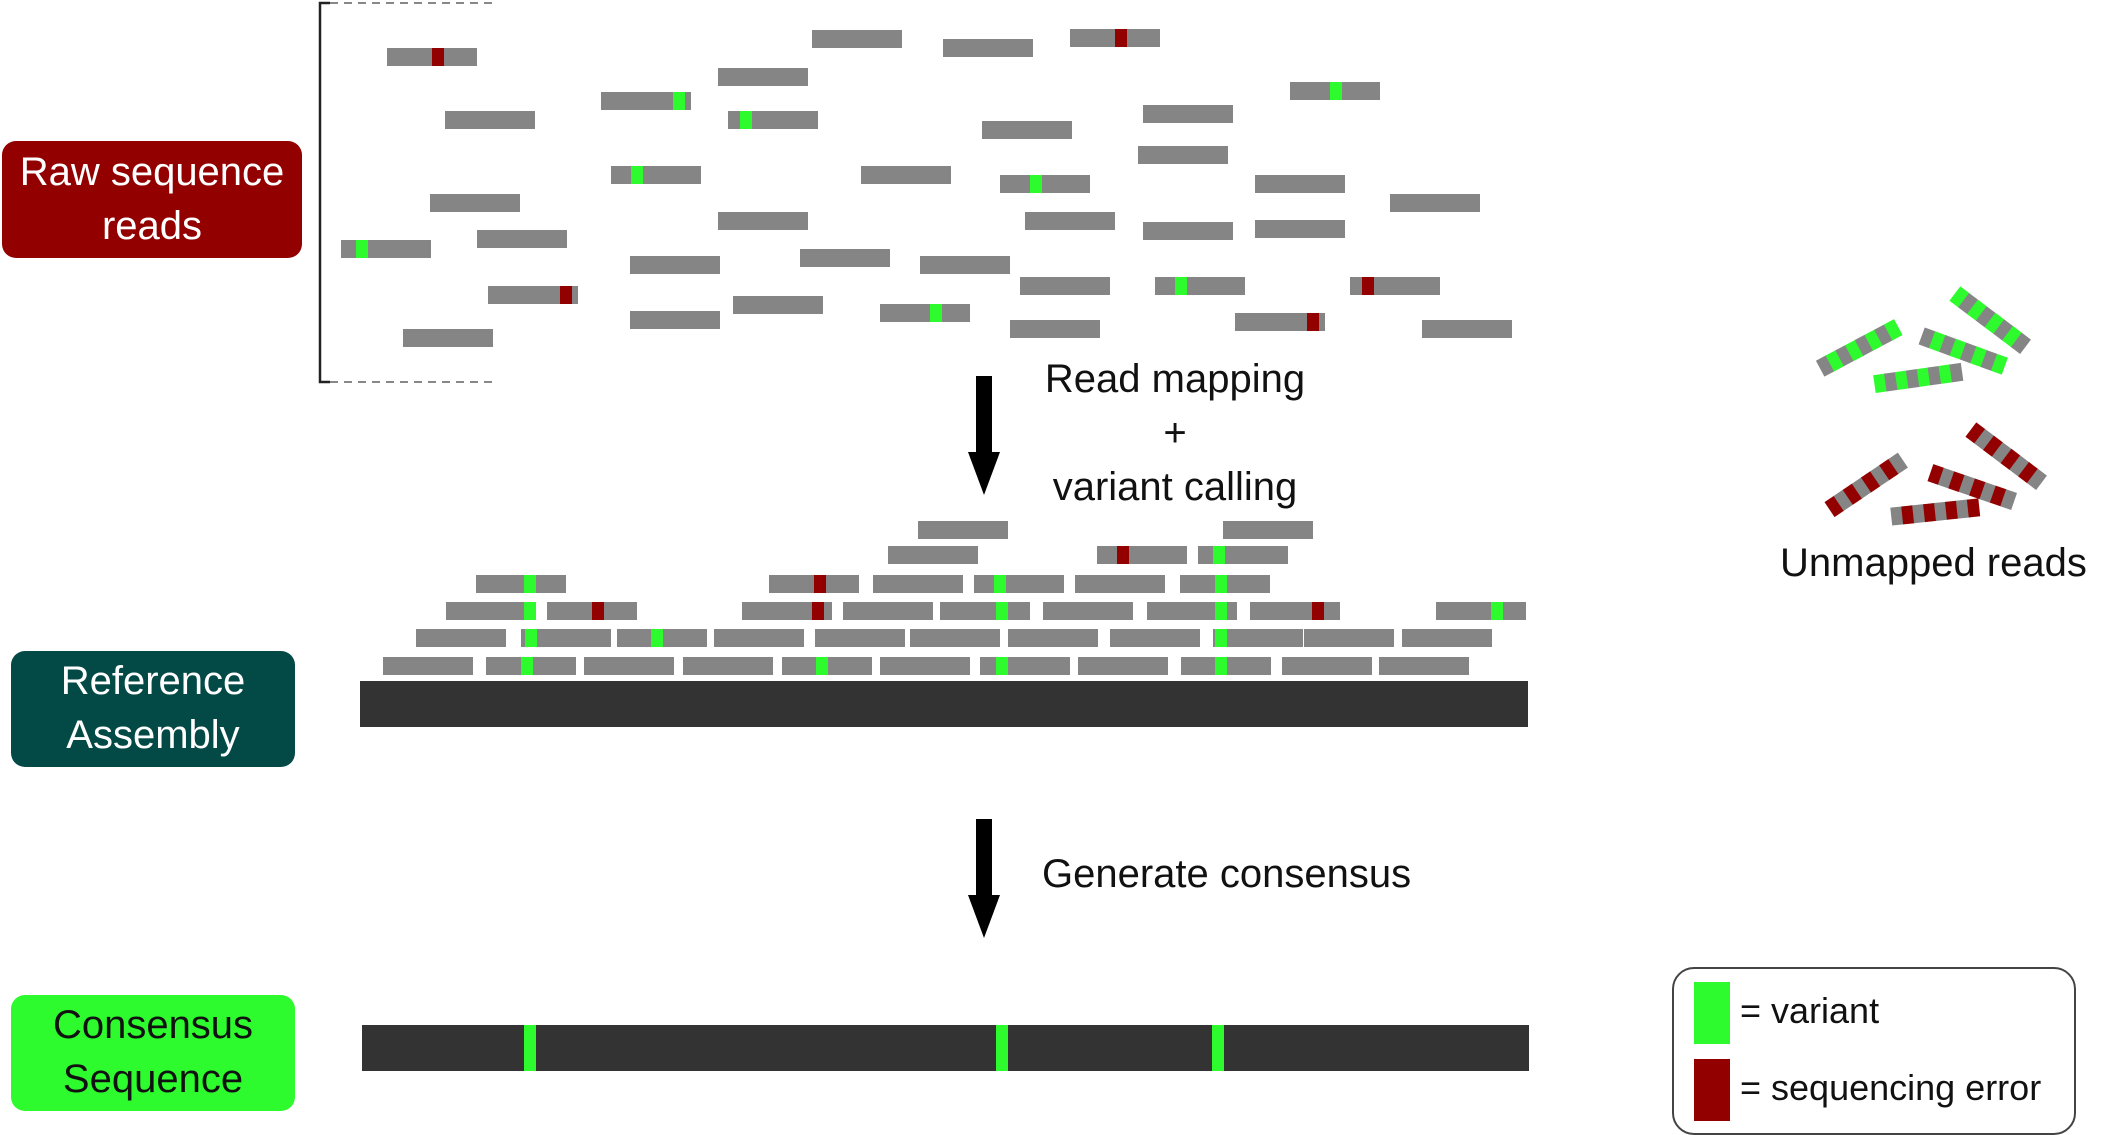  What do you see at coordinates (945, 1048) in the screenshot?
I see `consensus-sequence-bar` at bounding box center [945, 1048].